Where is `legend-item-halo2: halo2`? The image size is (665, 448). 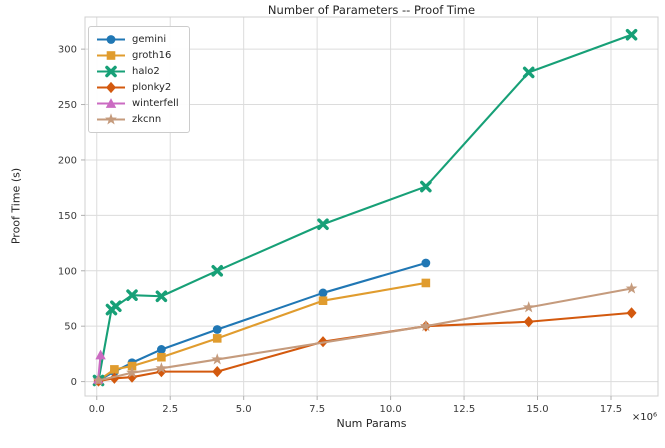 legend-item-halo2: halo2 is located at coordinates (137, 71).